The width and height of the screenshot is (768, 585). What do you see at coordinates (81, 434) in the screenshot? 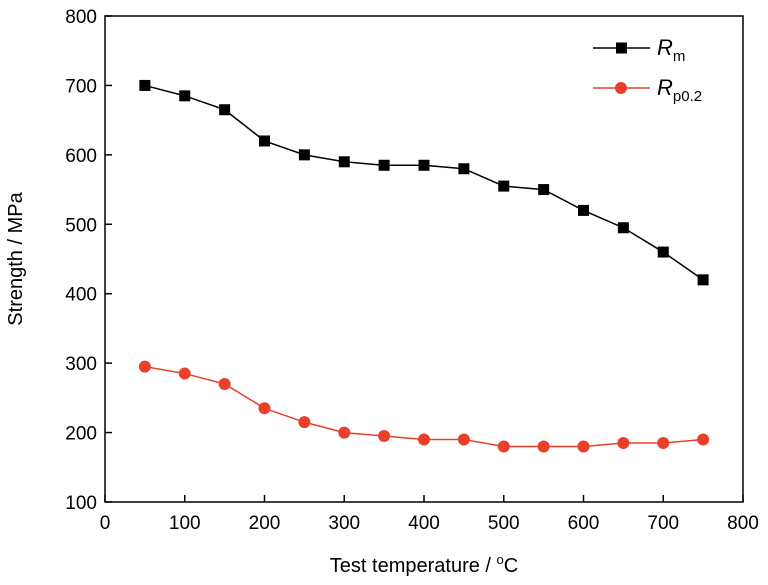
I see `y-tick-label: 200` at bounding box center [81, 434].